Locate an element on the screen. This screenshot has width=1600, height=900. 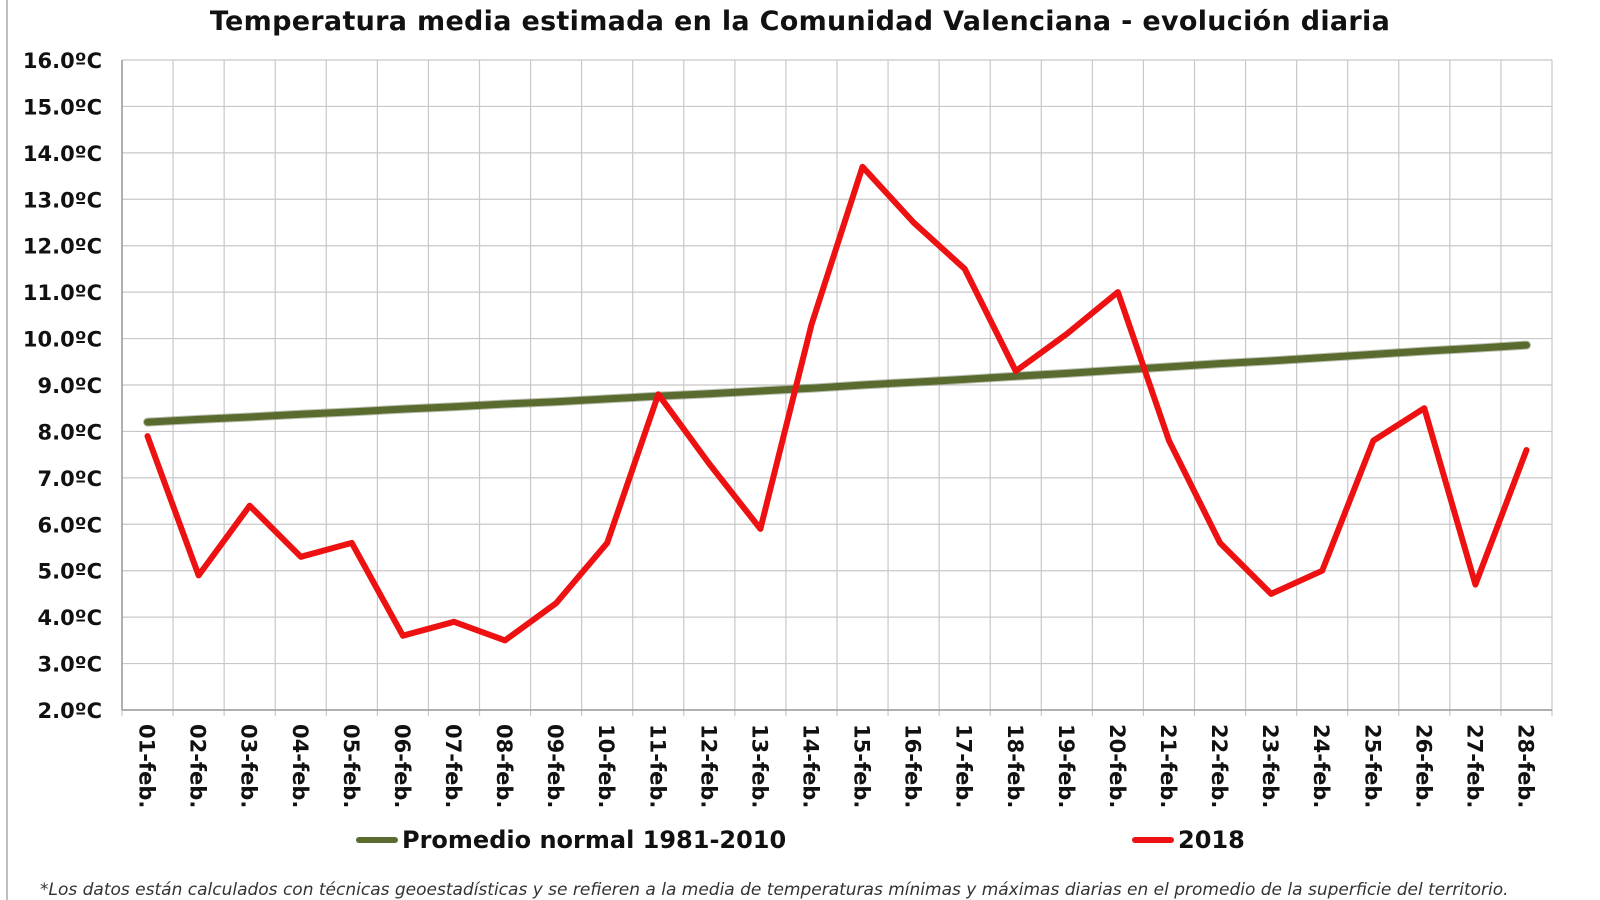
x-tick-label: 16-feb. is located at coordinates (913, 766).